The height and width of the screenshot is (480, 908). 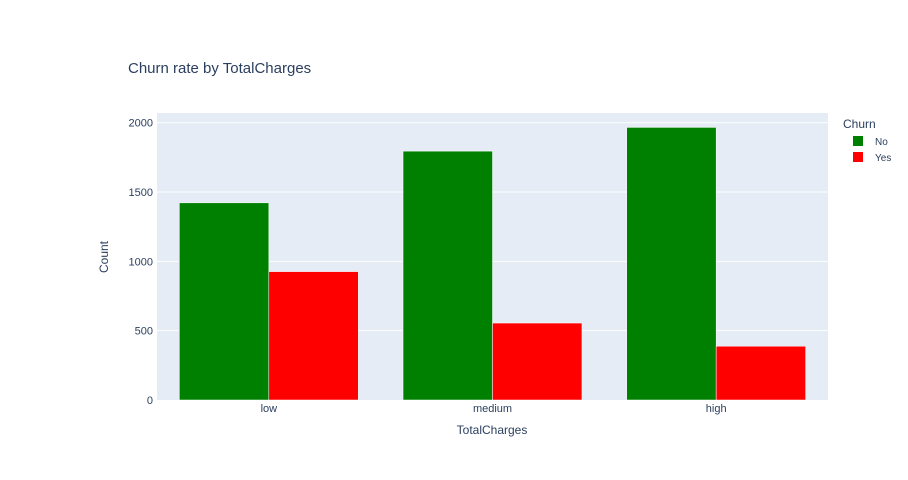 What do you see at coordinates (141, 124) in the screenshot?
I see `y-tick-label: 2000` at bounding box center [141, 124].